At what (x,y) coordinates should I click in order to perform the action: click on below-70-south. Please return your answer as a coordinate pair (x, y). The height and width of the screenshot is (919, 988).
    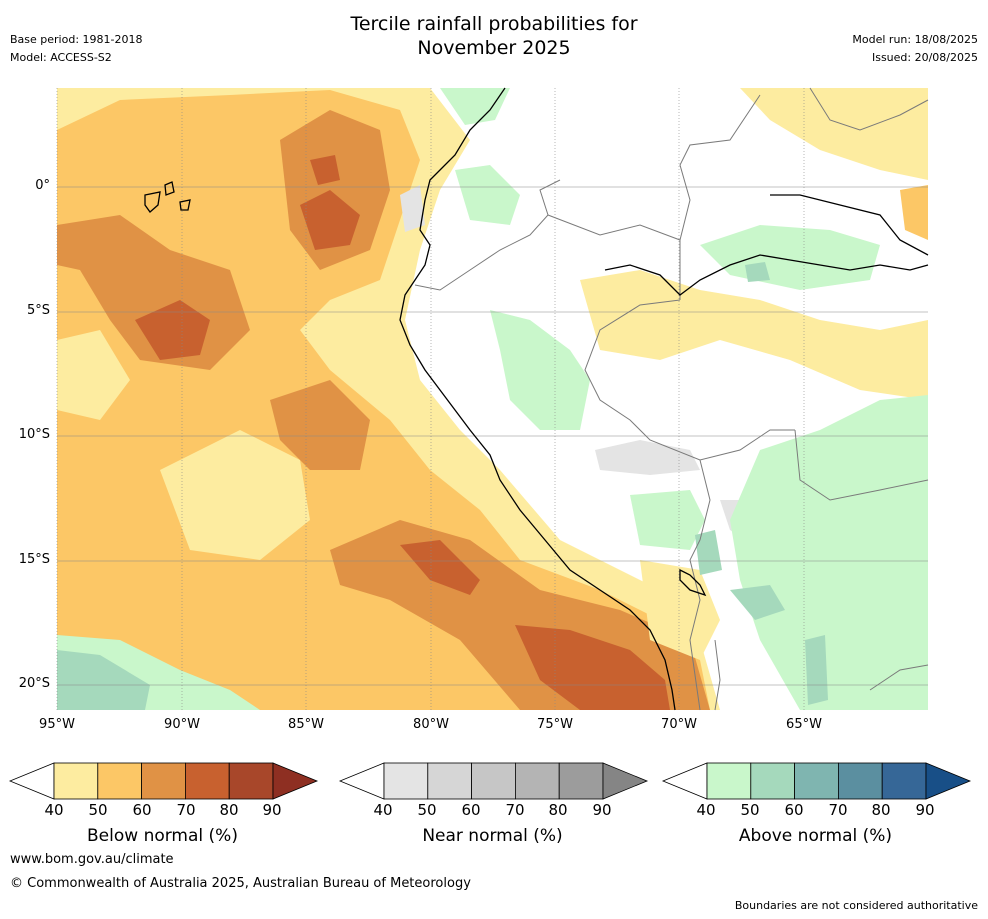
    Looking at the image, I should click on (592, 667).